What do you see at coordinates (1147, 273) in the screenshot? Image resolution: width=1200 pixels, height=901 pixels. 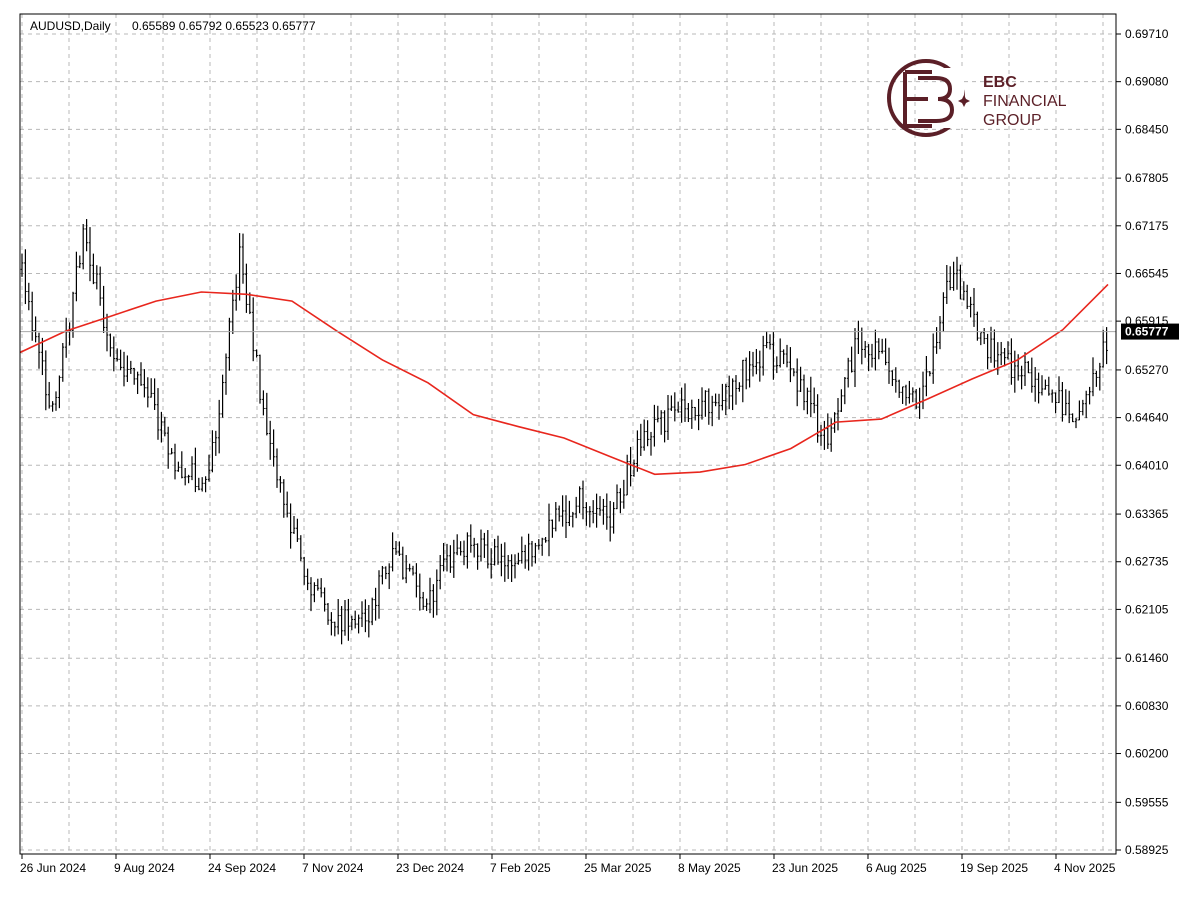 I see `y-tick-label: 0.66545` at bounding box center [1147, 273].